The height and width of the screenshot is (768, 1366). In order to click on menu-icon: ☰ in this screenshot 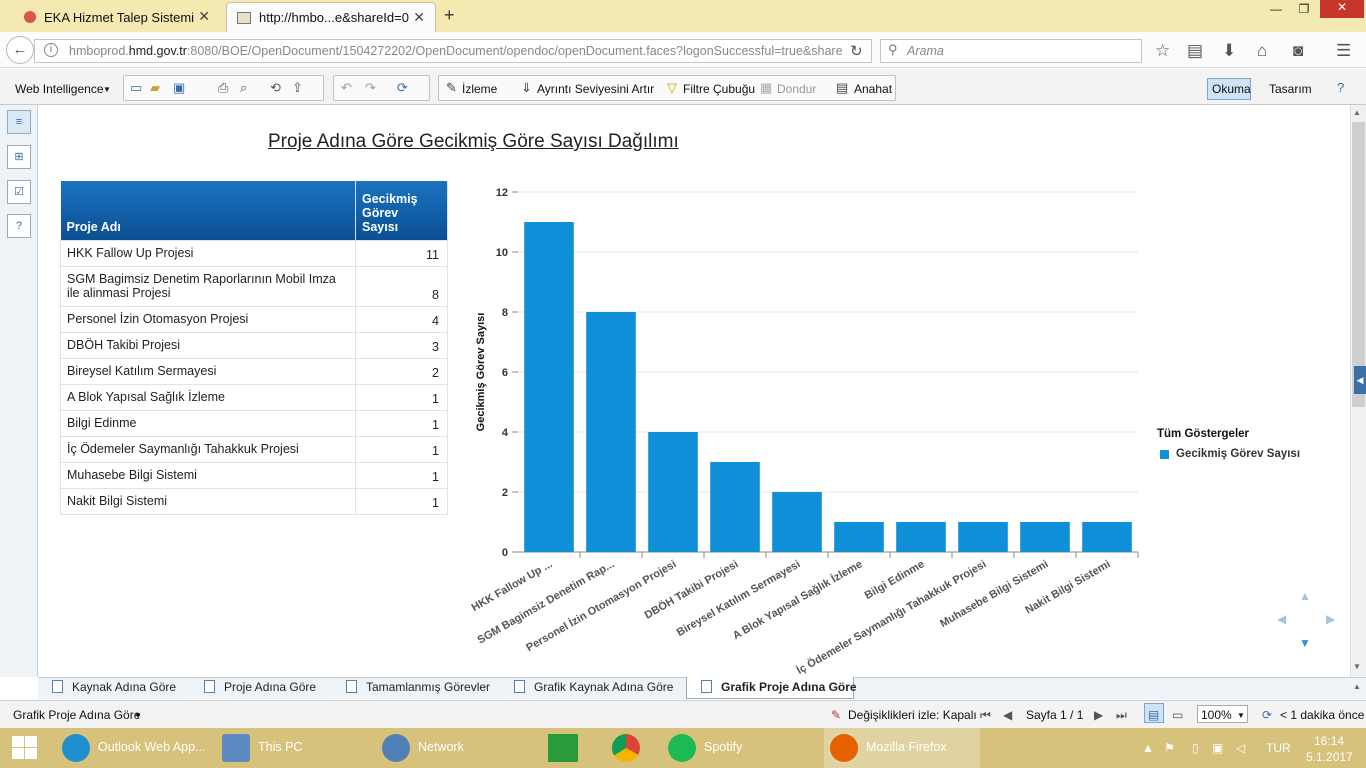, I will do `click(1344, 50)`.